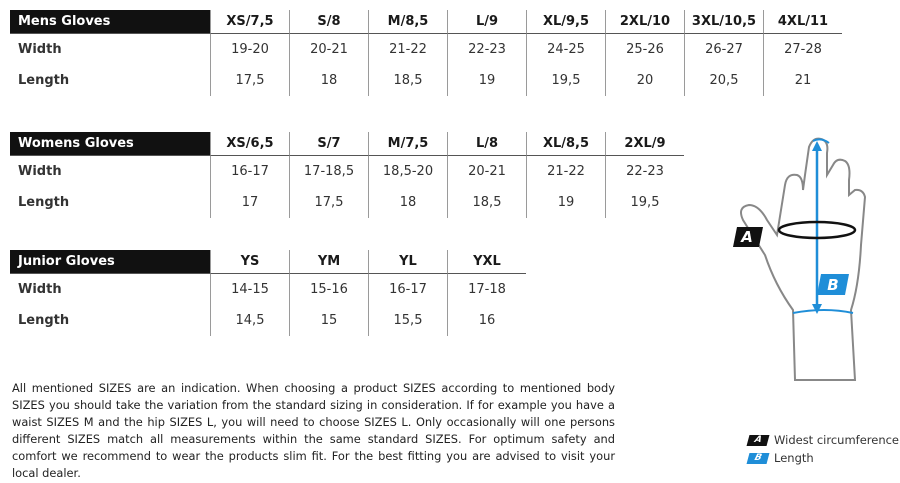 The width and height of the screenshot is (900, 483). Describe the element at coordinates (486, 22) in the screenshot. I see `size-header: L/9` at that location.